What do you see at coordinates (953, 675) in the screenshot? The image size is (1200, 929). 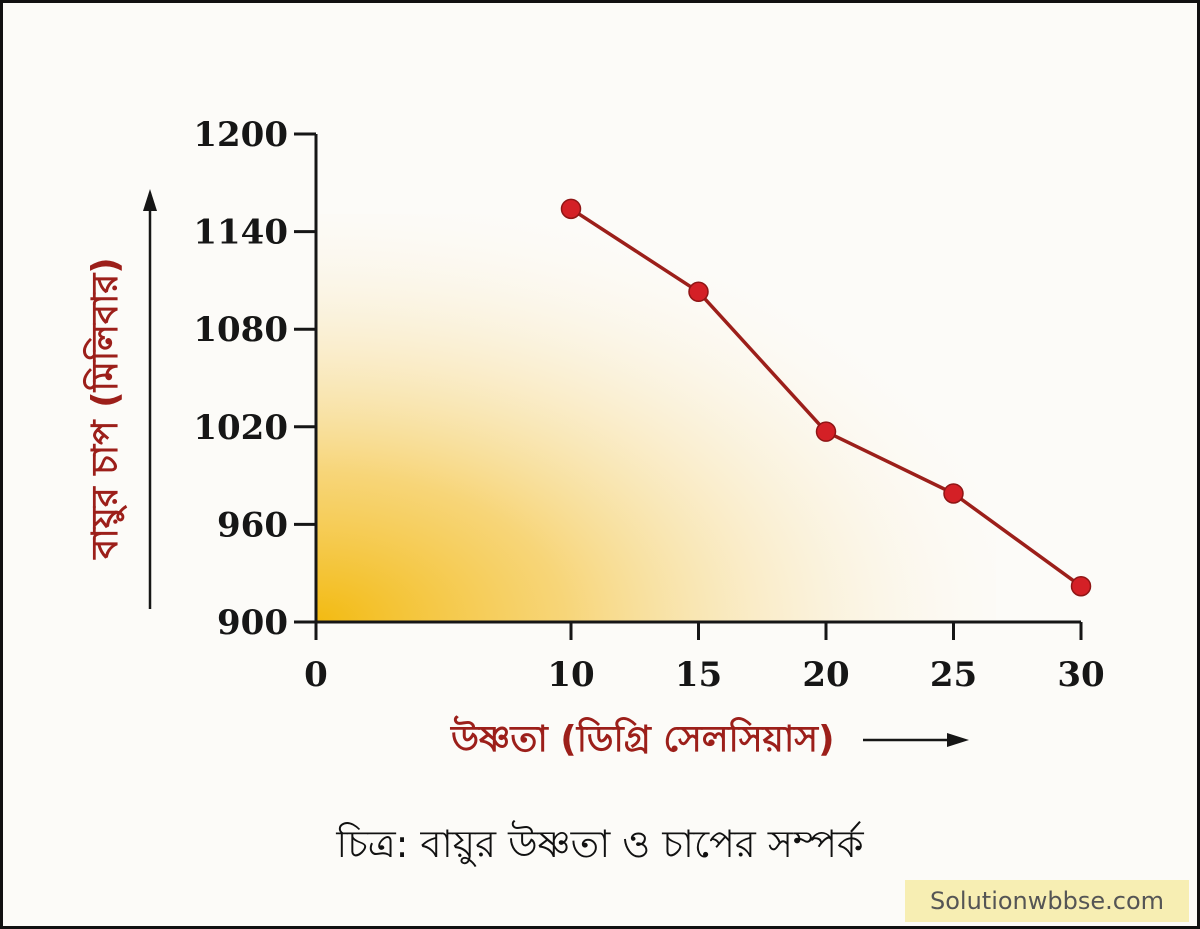 I see `x-tick-label: 25` at bounding box center [953, 675].